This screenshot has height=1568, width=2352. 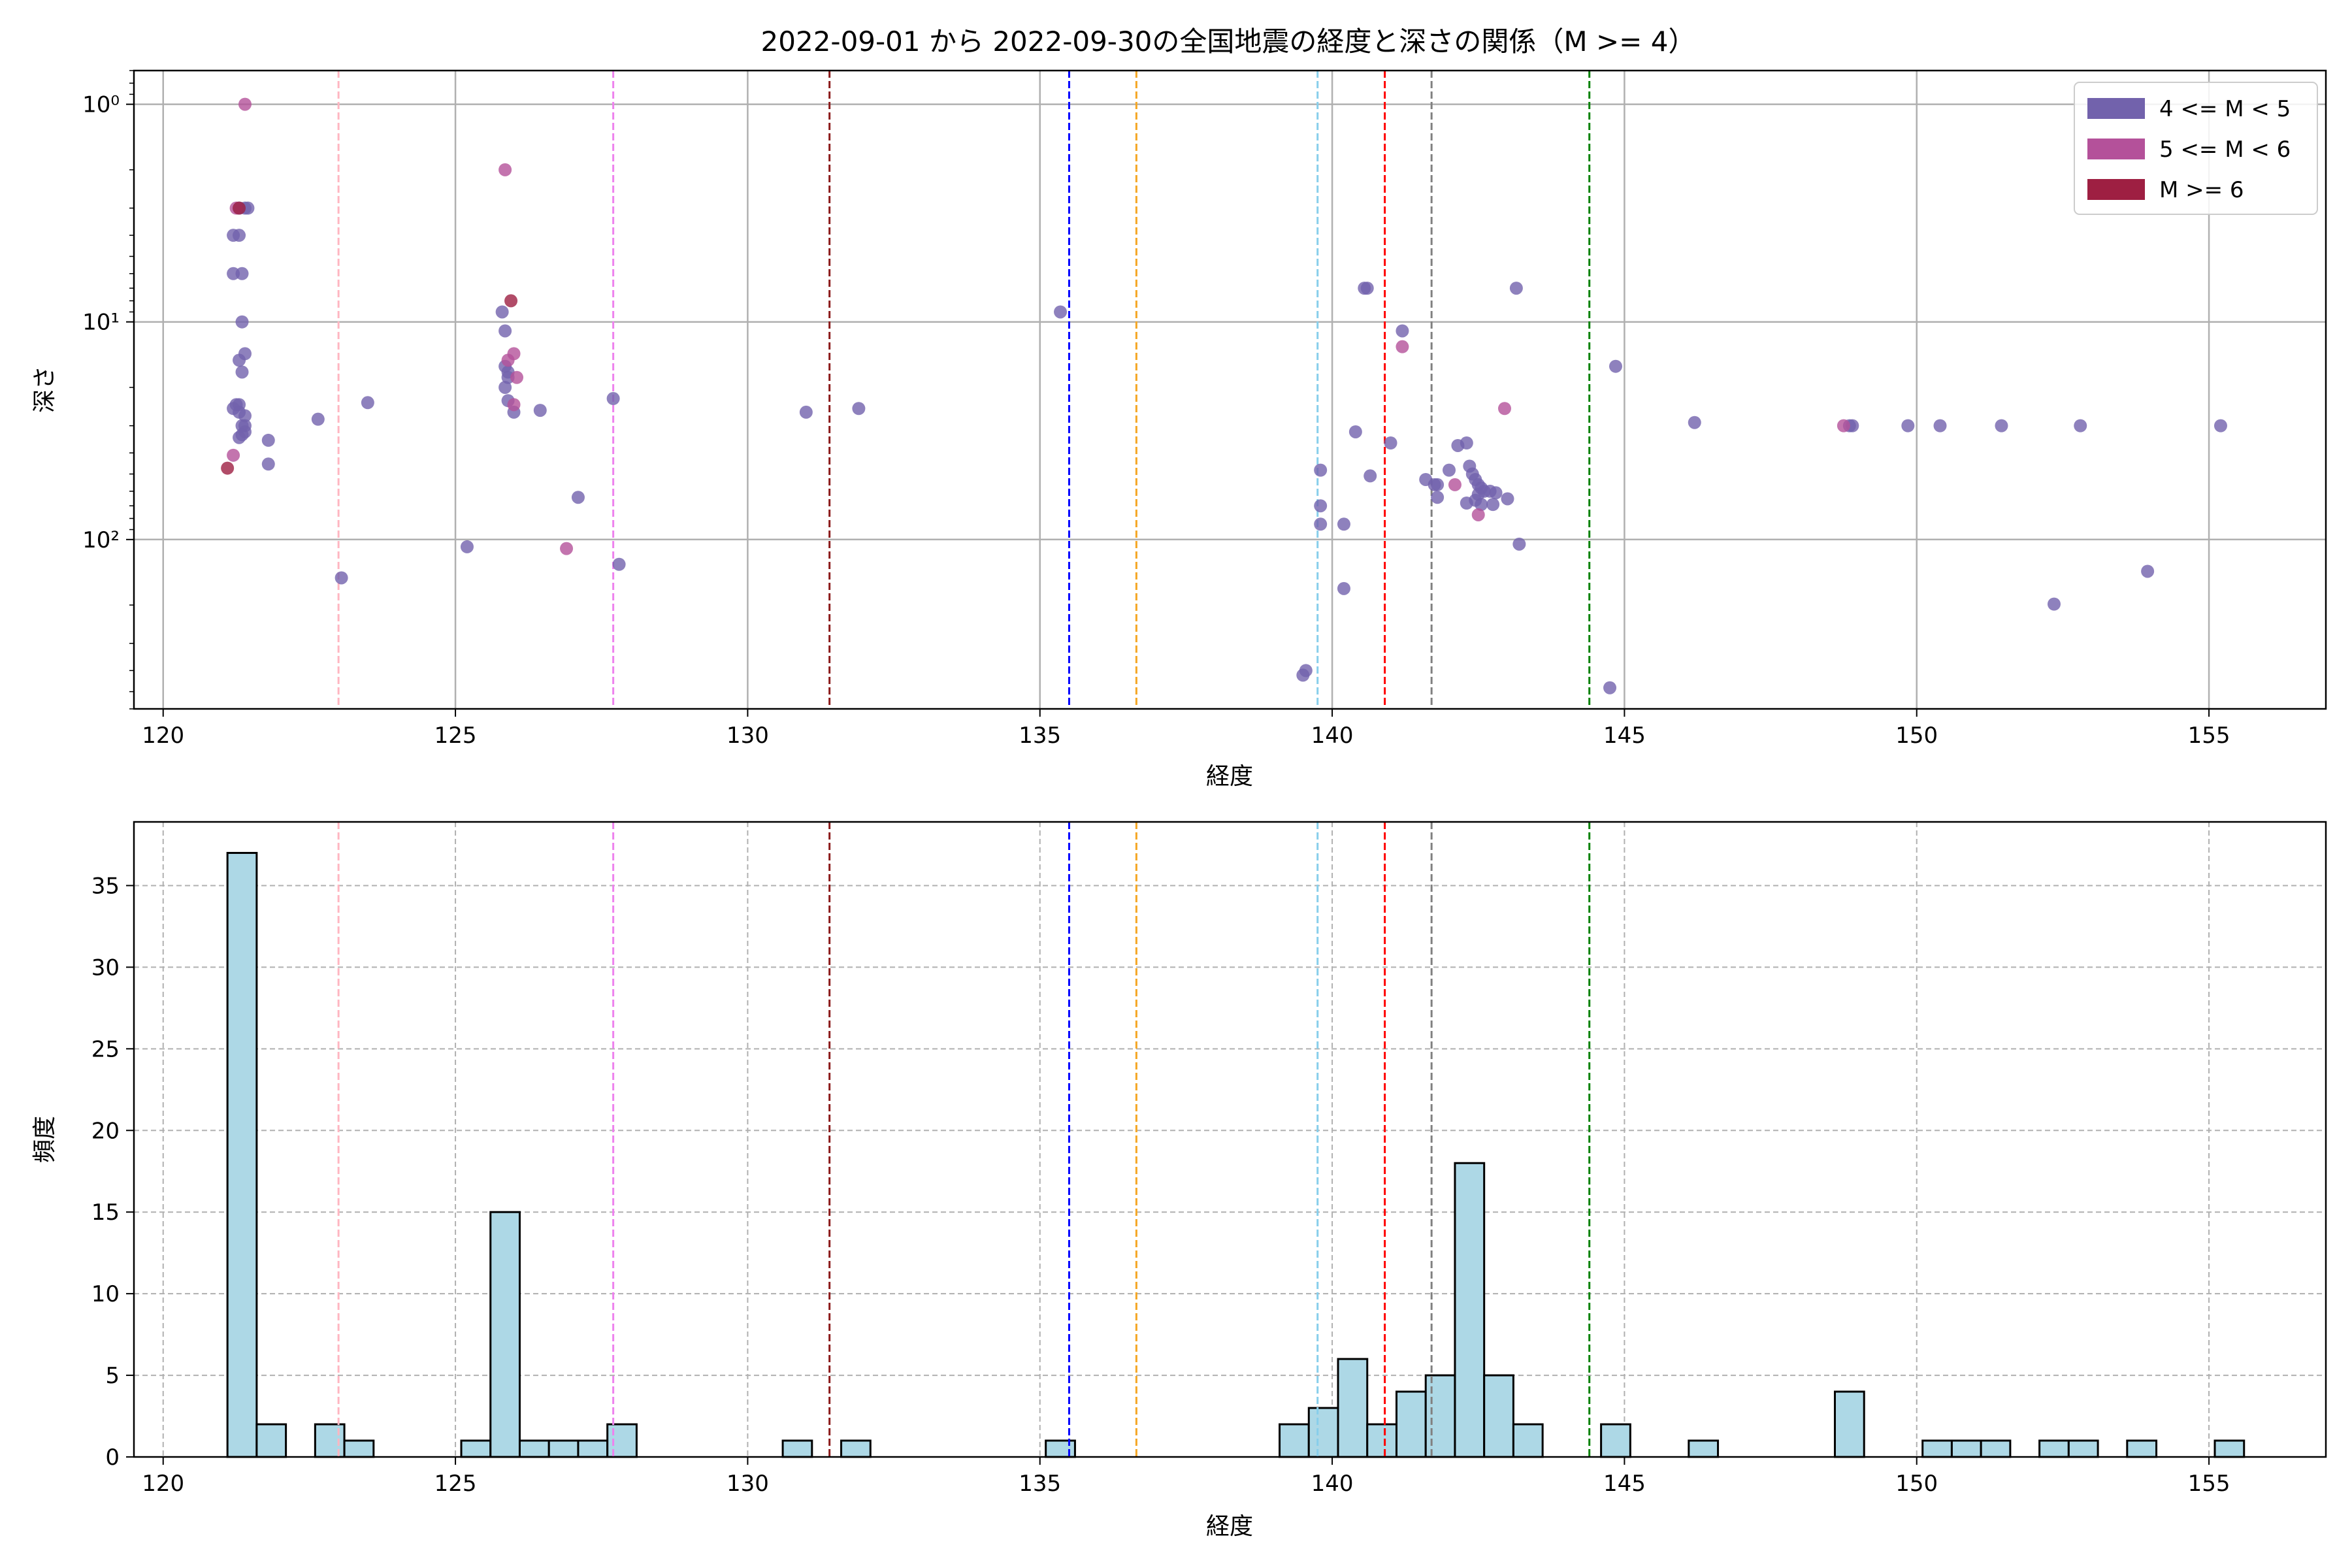 I want to click on scatter-x-tick-label: 130, so click(x=748, y=736).